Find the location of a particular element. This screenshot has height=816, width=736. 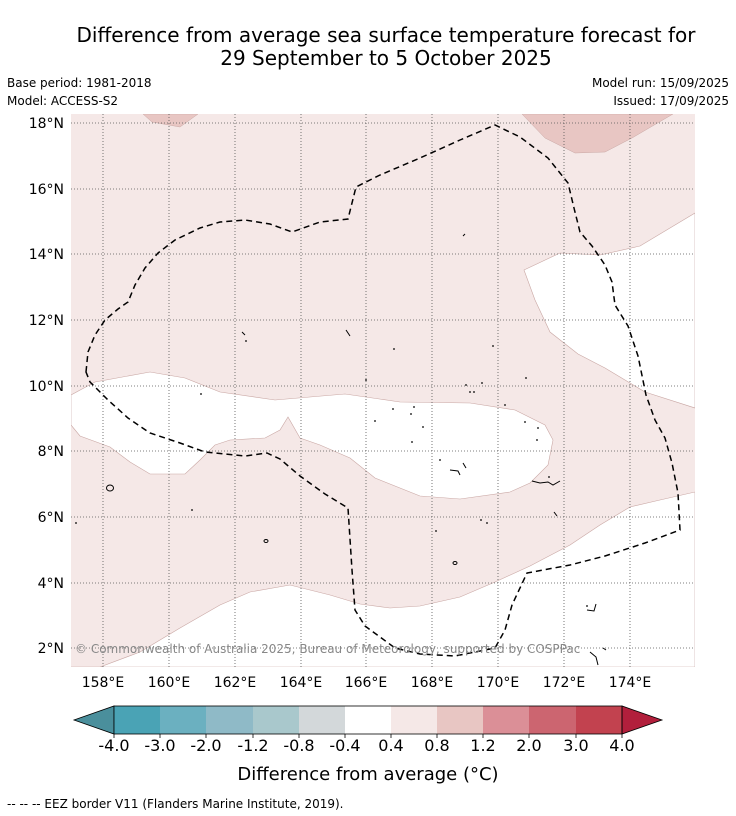

lat-label: 10°N is located at coordinates (46, 387).